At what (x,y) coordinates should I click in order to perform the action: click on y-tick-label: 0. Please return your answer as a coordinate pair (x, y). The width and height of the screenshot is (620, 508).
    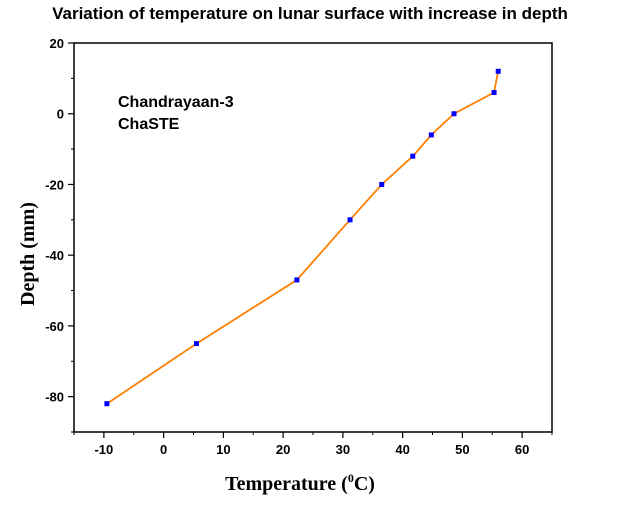
    Looking at the image, I should click on (60, 114).